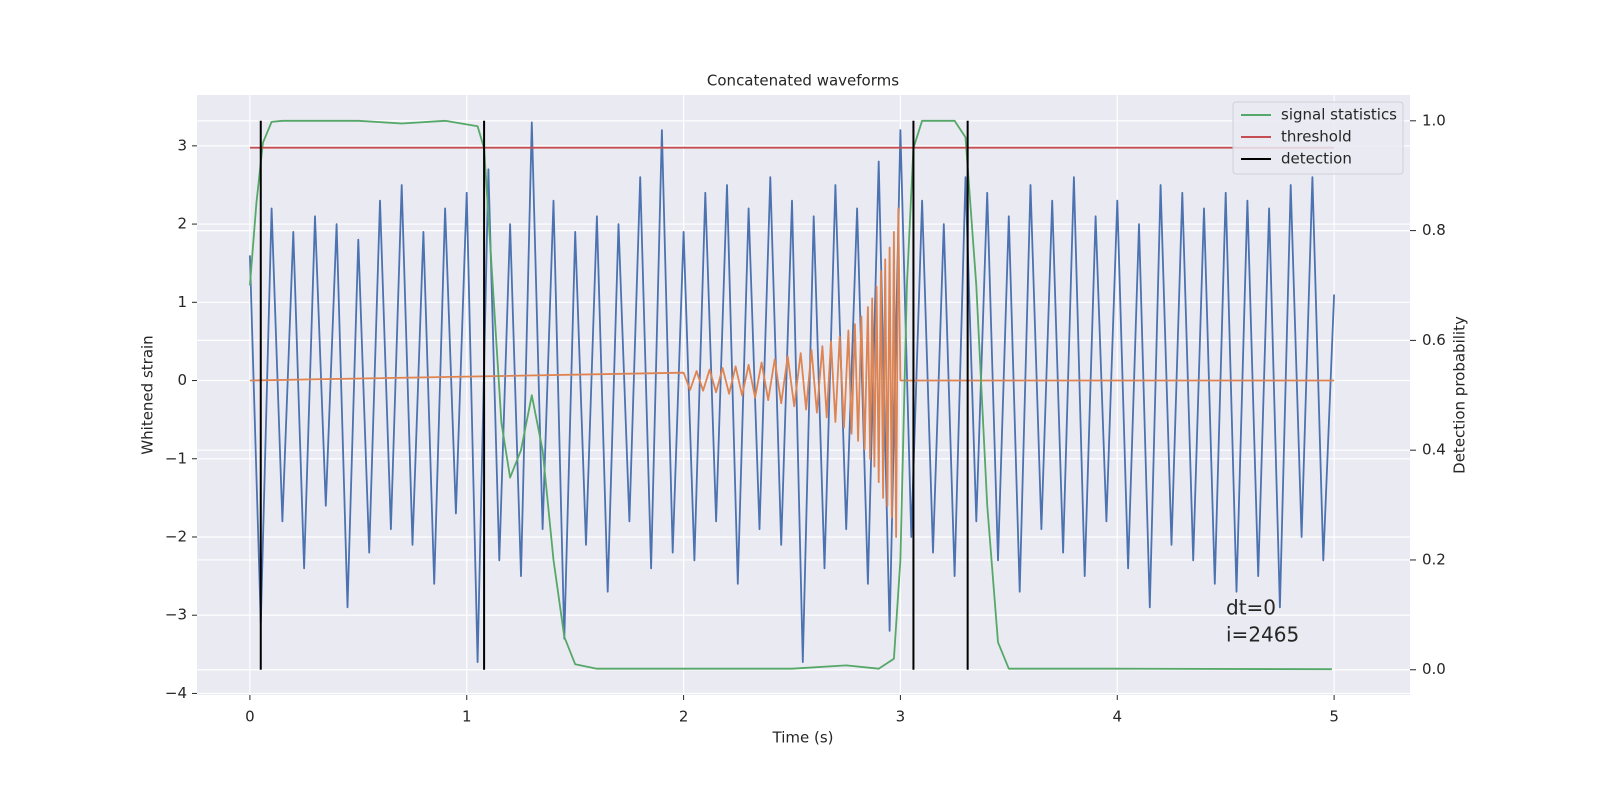 The height and width of the screenshot is (804, 1600). I want to click on y-tick-label: 3, so click(182, 145).